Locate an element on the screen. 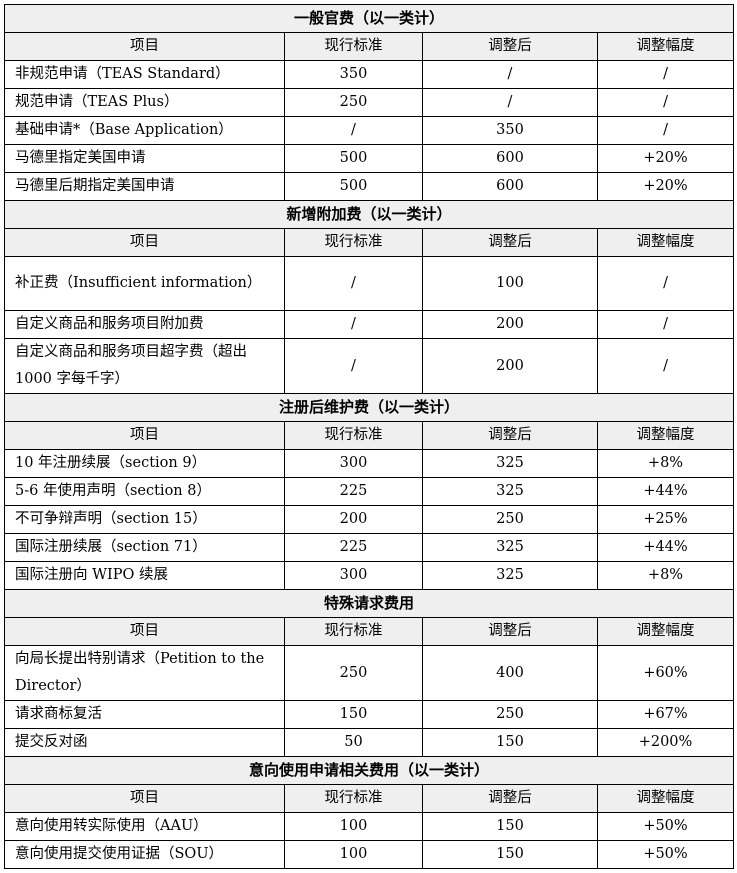  section-title-row: 意向使用申请相关费用（以一类计） is located at coordinates (369, 770).